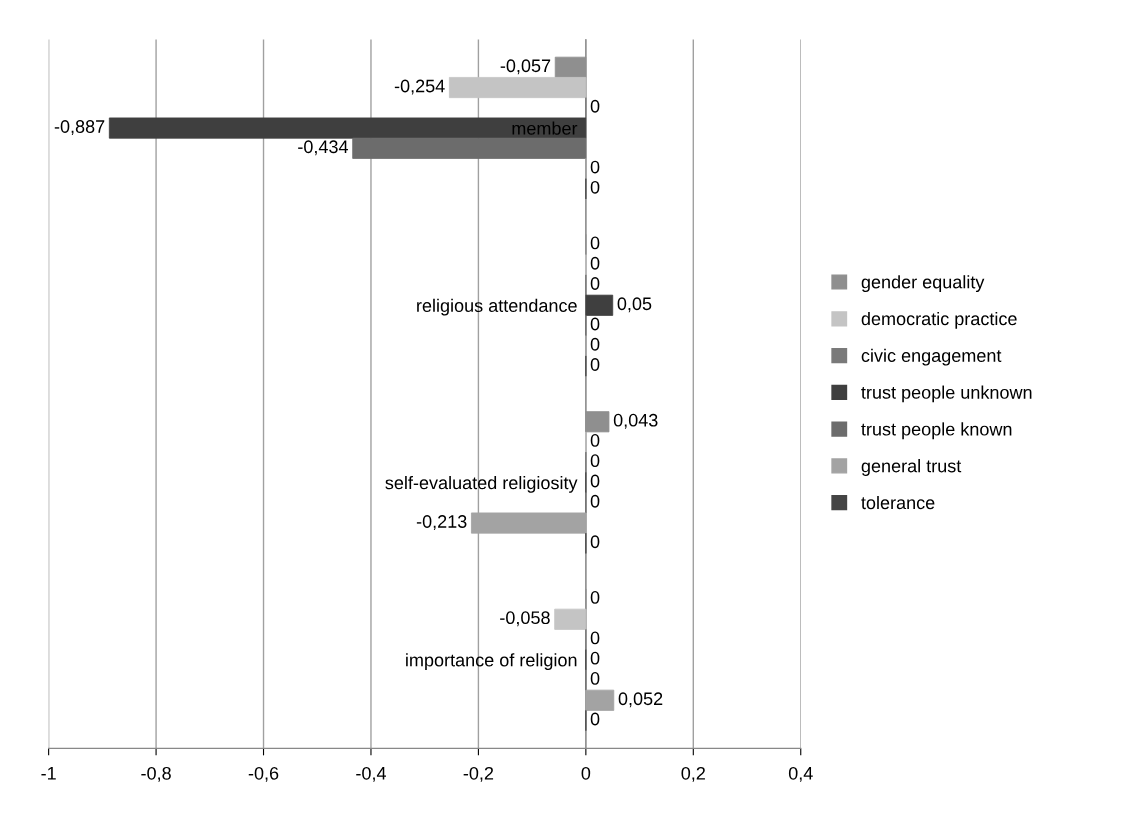 The width and height of the screenshot is (1131, 839). Describe the element at coordinates (525, 619) in the screenshot. I see `data-label: -0,058` at that location.